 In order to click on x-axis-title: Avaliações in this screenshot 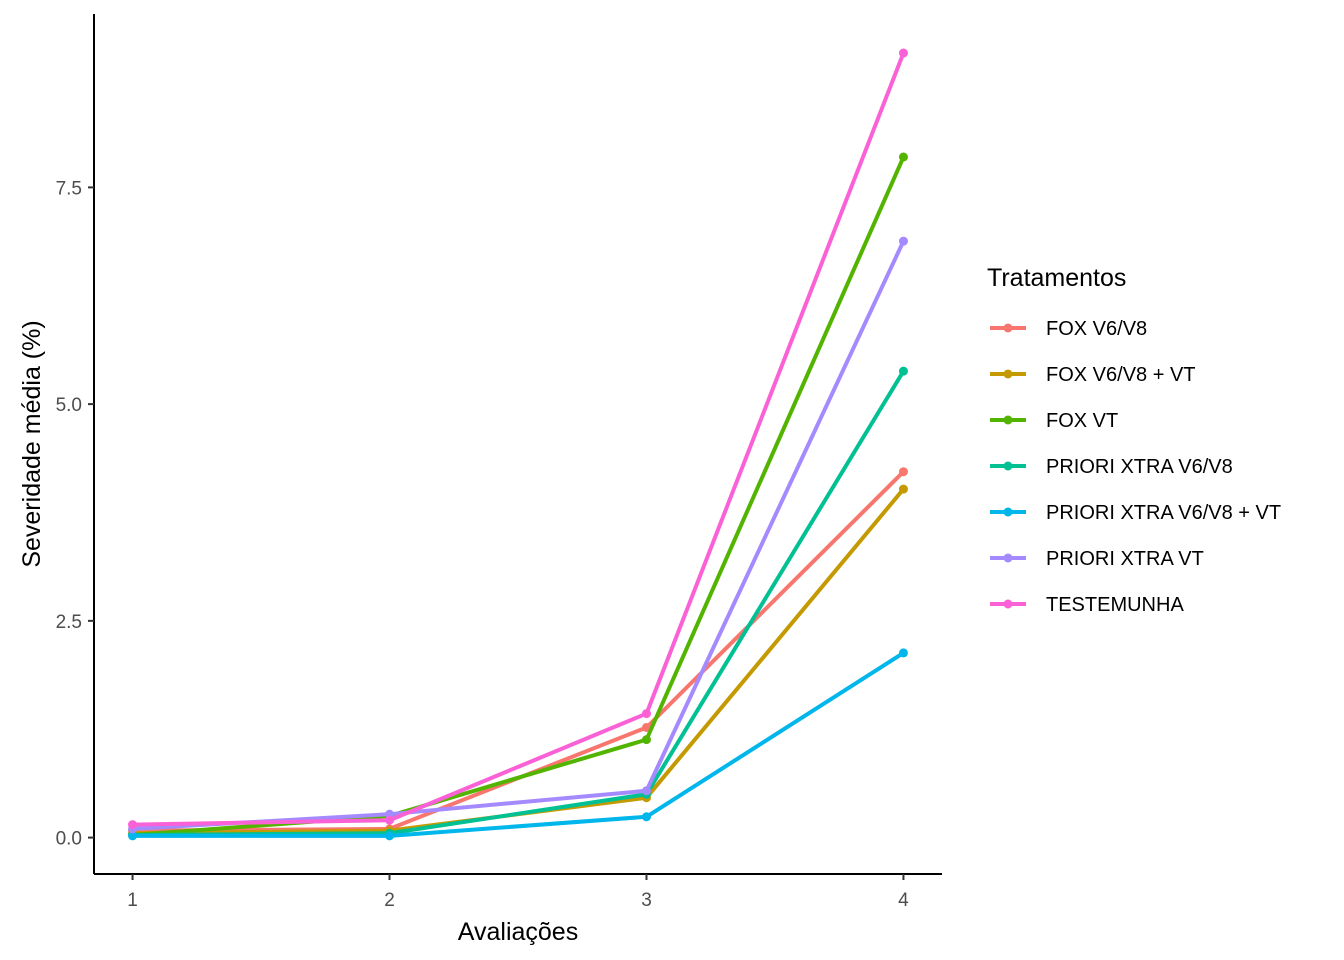, I will do `click(518, 932)`.